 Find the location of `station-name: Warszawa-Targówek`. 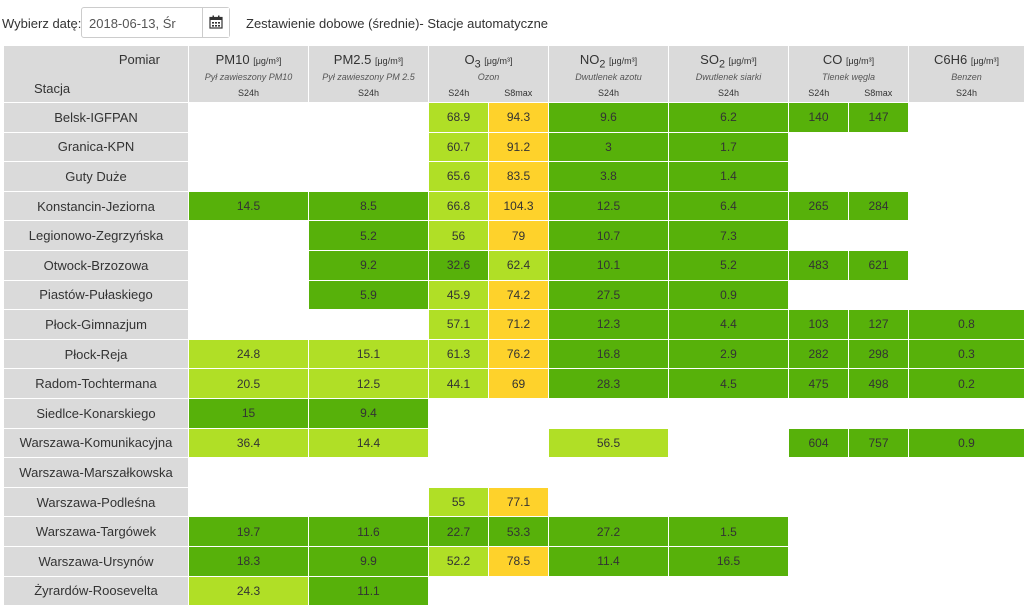

station-name: Warszawa-Targówek is located at coordinates (96, 532).